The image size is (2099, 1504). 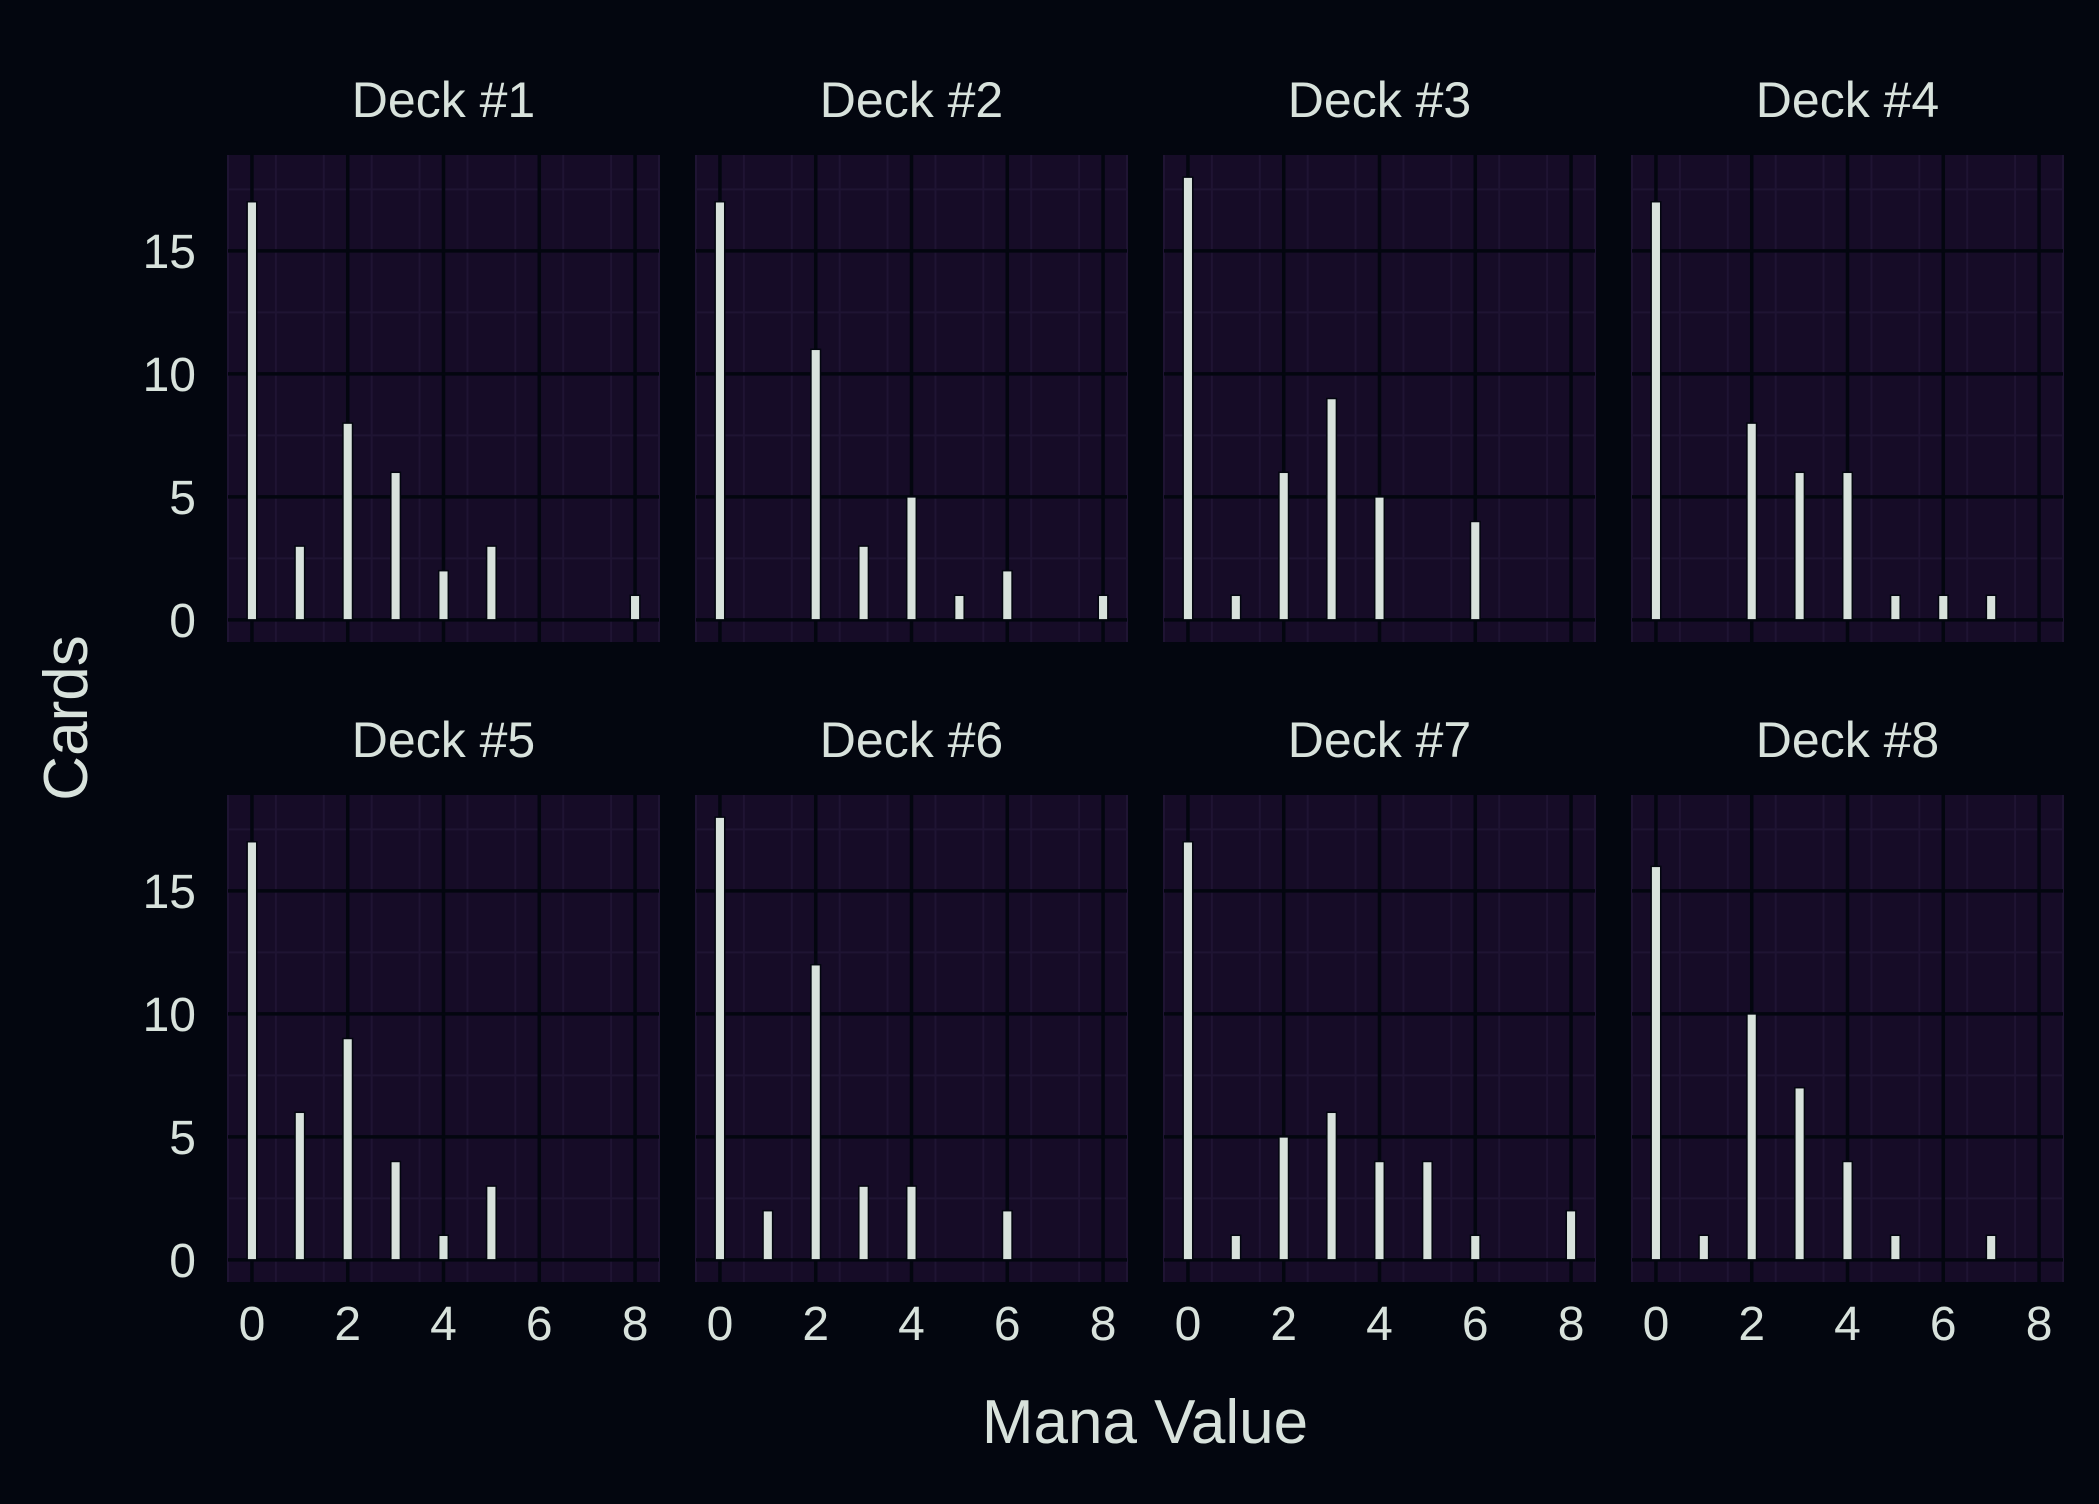 What do you see at coordinates (443, 595) in the screenshot?
I see `bar-deck1-mv4` at bounding box center [443, 595].